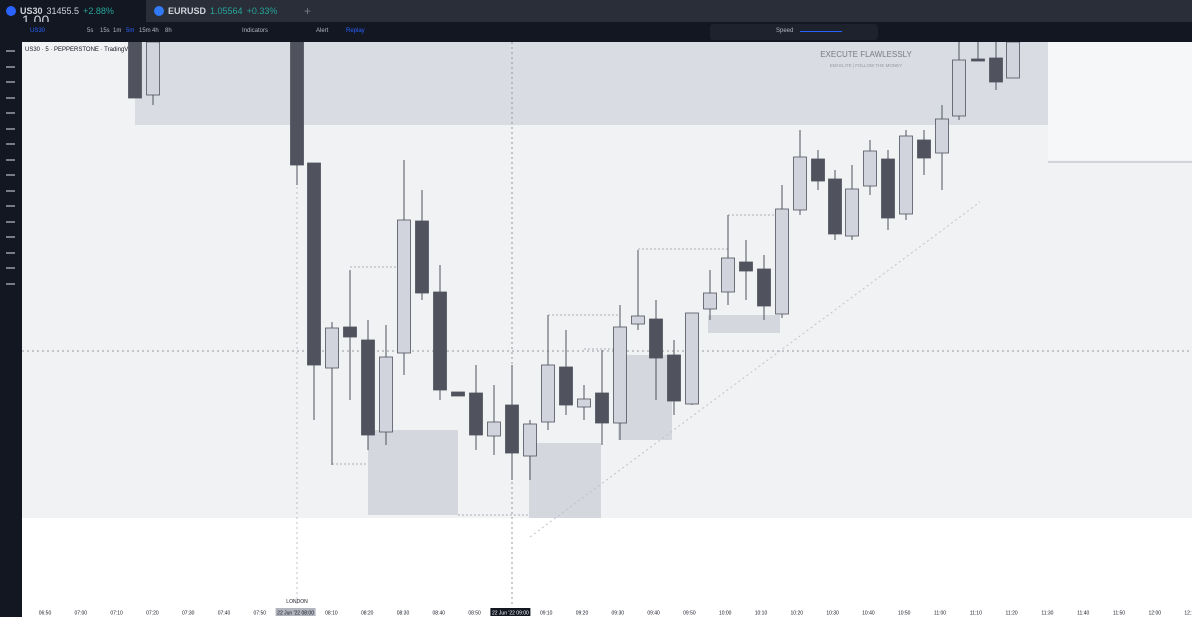  Describe the element at coordinates (785, 31) in the screenshot. I see `speed-label: Speed` at that location.